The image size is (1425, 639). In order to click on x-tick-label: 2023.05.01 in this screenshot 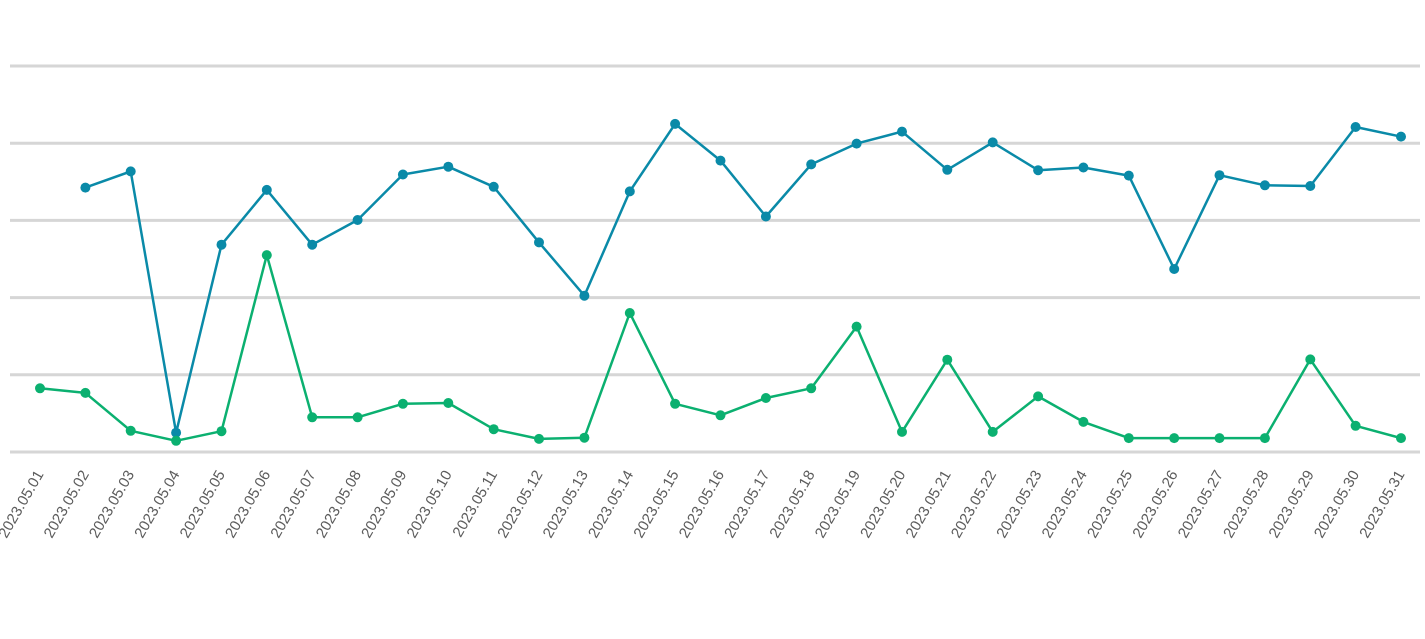, I will do `click(23, 505)`.